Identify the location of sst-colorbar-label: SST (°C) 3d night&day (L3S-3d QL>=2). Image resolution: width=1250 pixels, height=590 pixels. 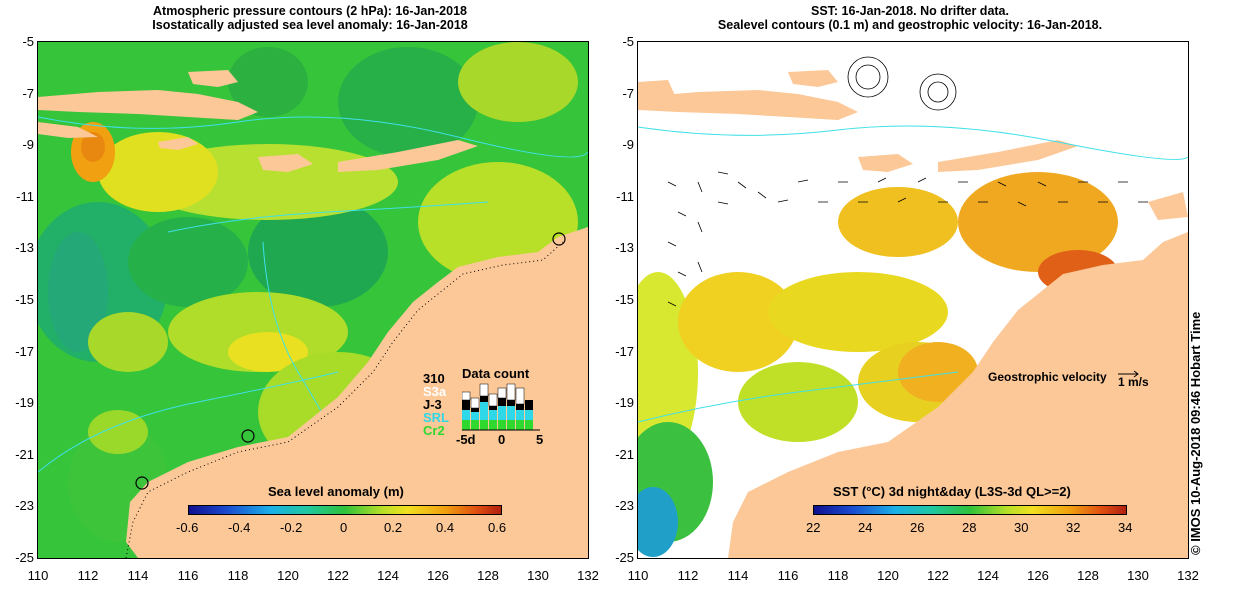
(952, 491).